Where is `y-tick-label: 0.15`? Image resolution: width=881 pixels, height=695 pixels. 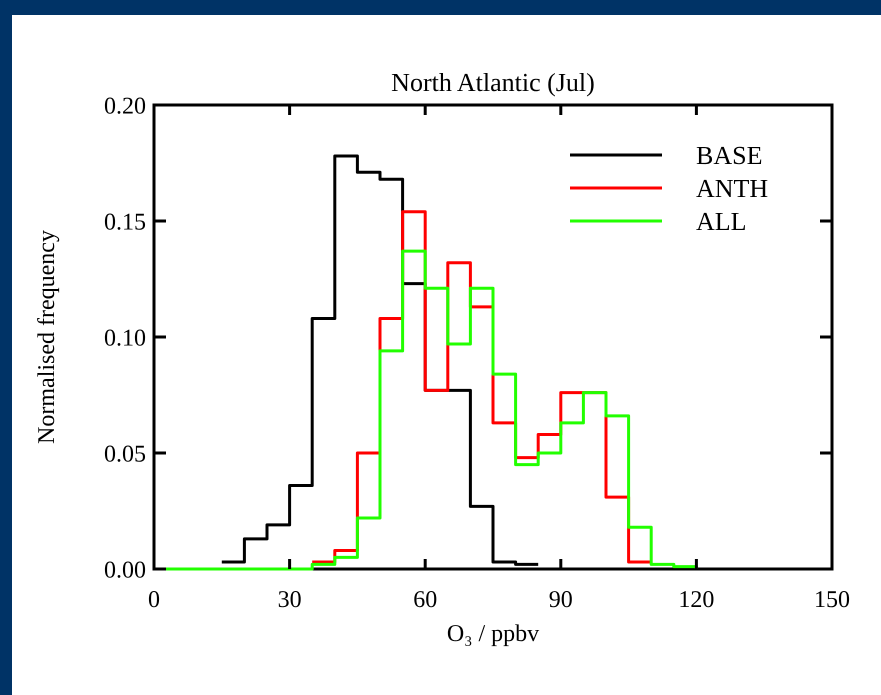 y-tick-label: 0.15 is located at coordinates (125, 222).